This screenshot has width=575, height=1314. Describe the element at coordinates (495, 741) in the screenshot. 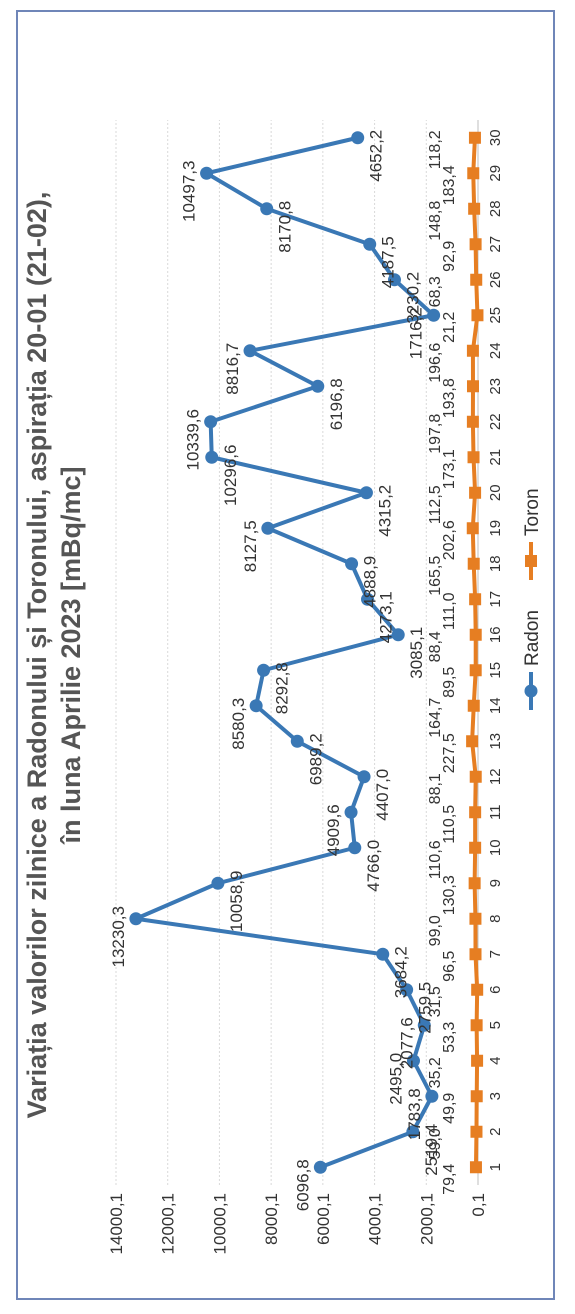

I see `x-tick-label: 13` at that location.